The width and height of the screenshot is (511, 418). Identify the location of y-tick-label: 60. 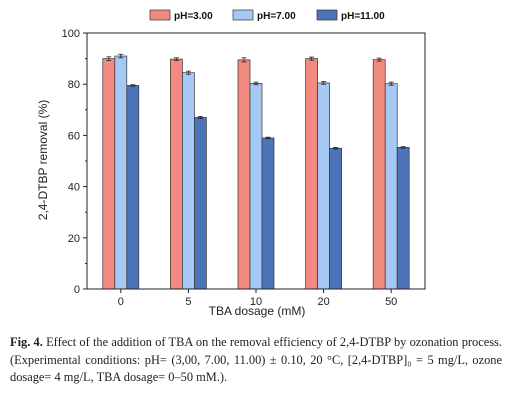
(74, 136).